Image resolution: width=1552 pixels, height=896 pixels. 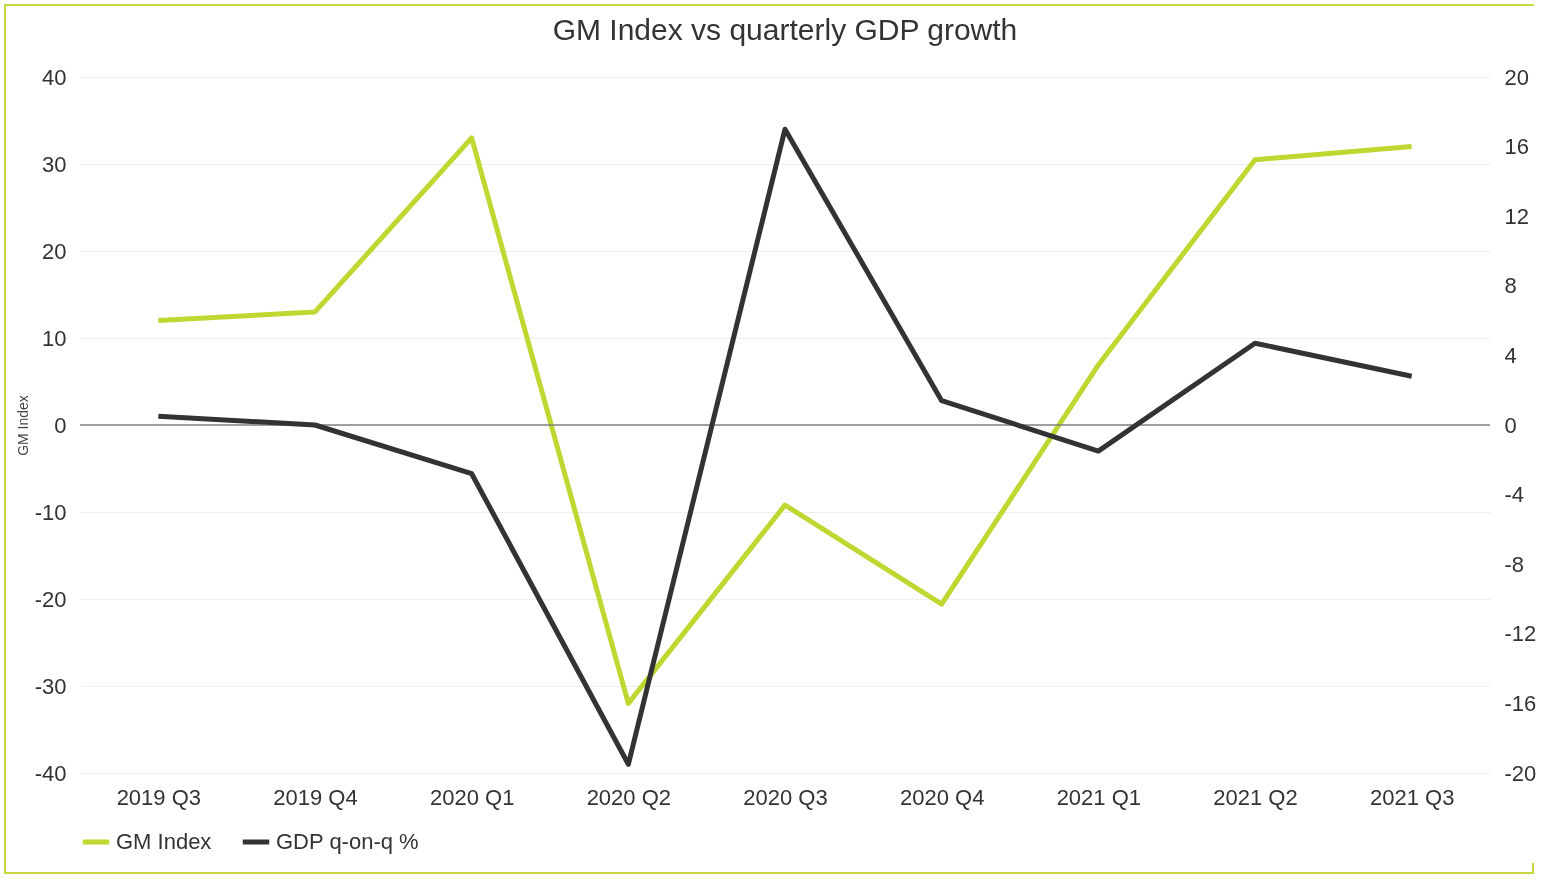 I want to click on y-tick-label: -10, so click(x=50, y=512).